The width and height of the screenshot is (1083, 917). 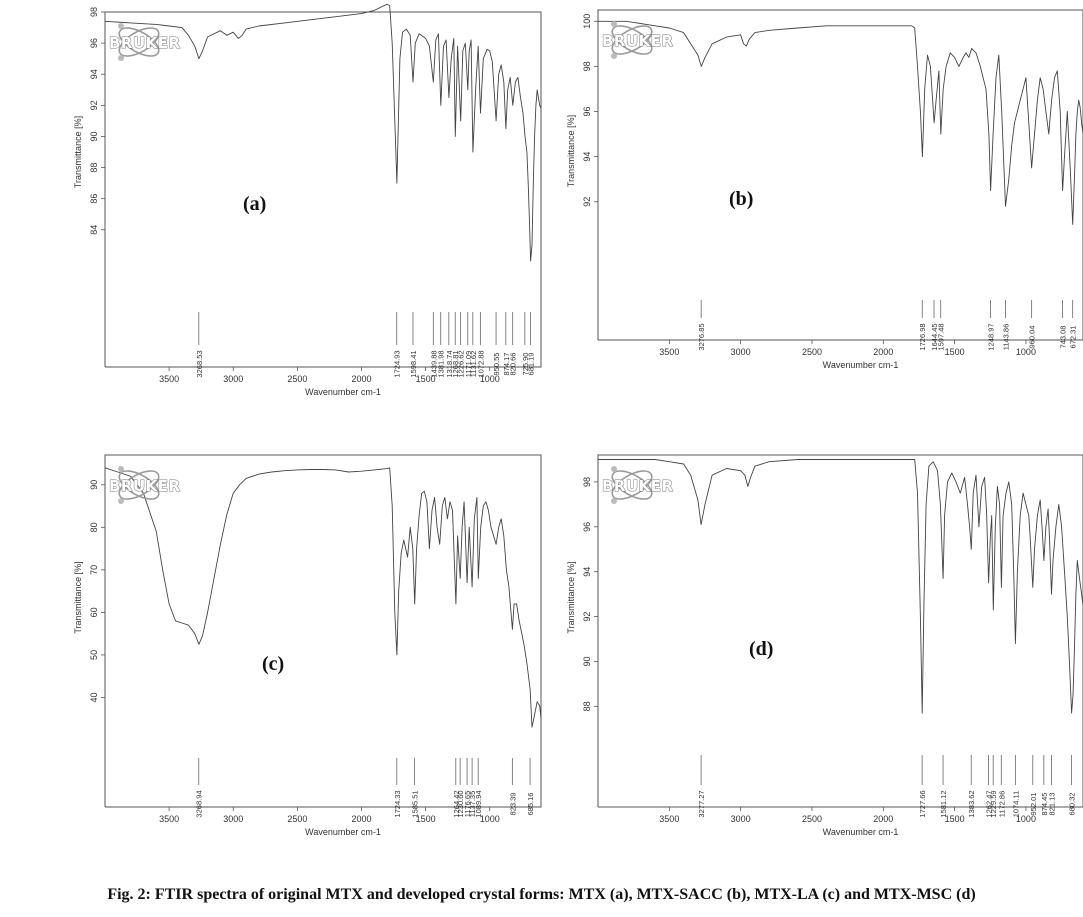 I want to click on peak-label-b-1: 1726.98, so click(x=922, y=336).